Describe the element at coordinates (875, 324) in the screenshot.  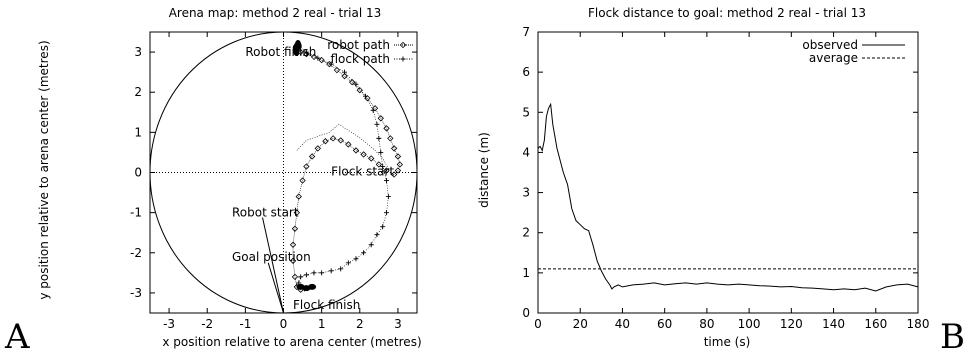
I see `x-tick-label: 160` at that location.